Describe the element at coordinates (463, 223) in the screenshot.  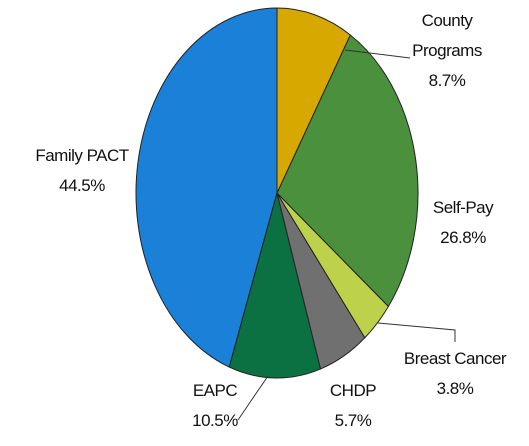
I see `slice-label: Self-Pay 26.8%` at that location.